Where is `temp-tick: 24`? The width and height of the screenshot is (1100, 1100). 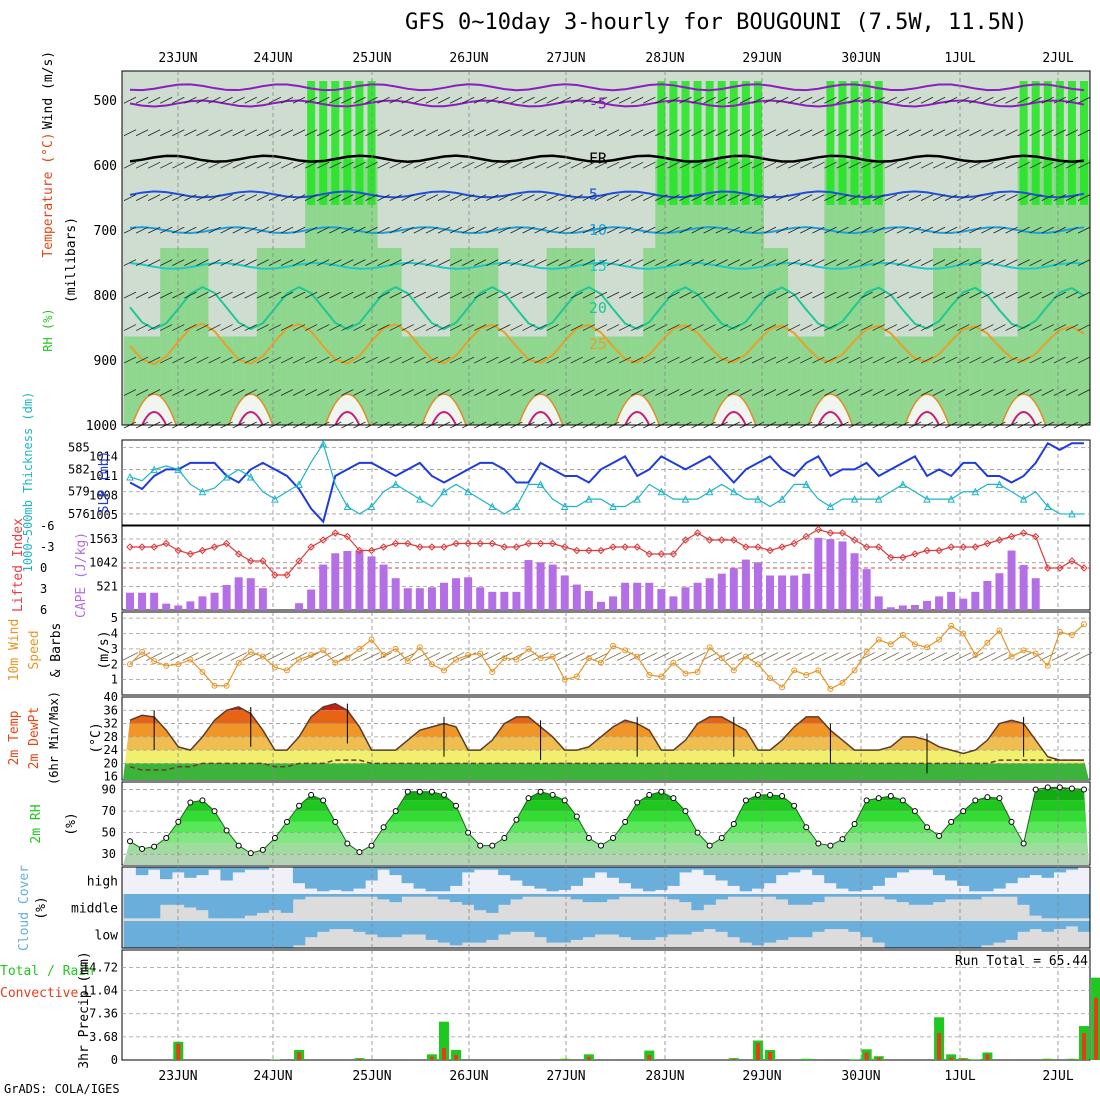 temp-tick: 24 is located at coordinates (111, 750).